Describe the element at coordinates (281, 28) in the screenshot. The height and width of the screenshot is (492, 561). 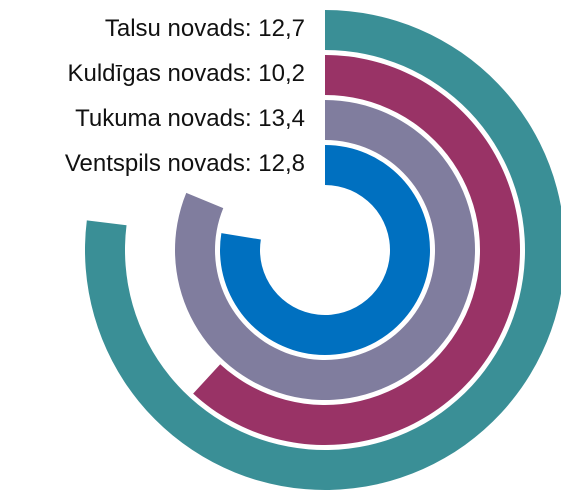
I see `value-label: 12,7` at that location.